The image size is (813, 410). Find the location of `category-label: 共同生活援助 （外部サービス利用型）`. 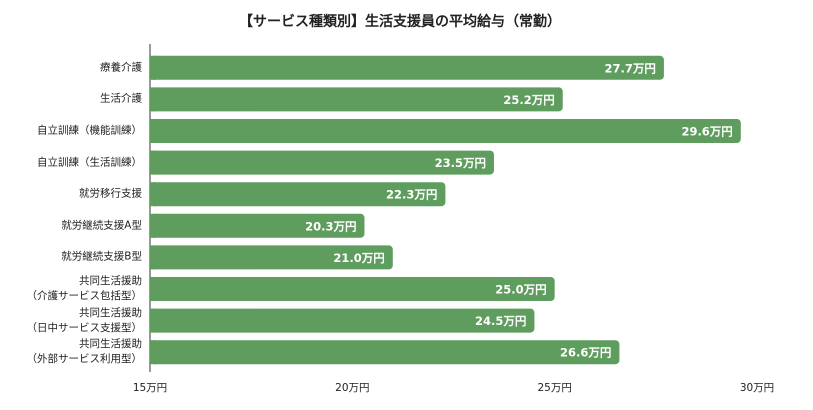

category-label: 共同生活援助 （外部サービス利用型） is located at coordinates (84, 352).